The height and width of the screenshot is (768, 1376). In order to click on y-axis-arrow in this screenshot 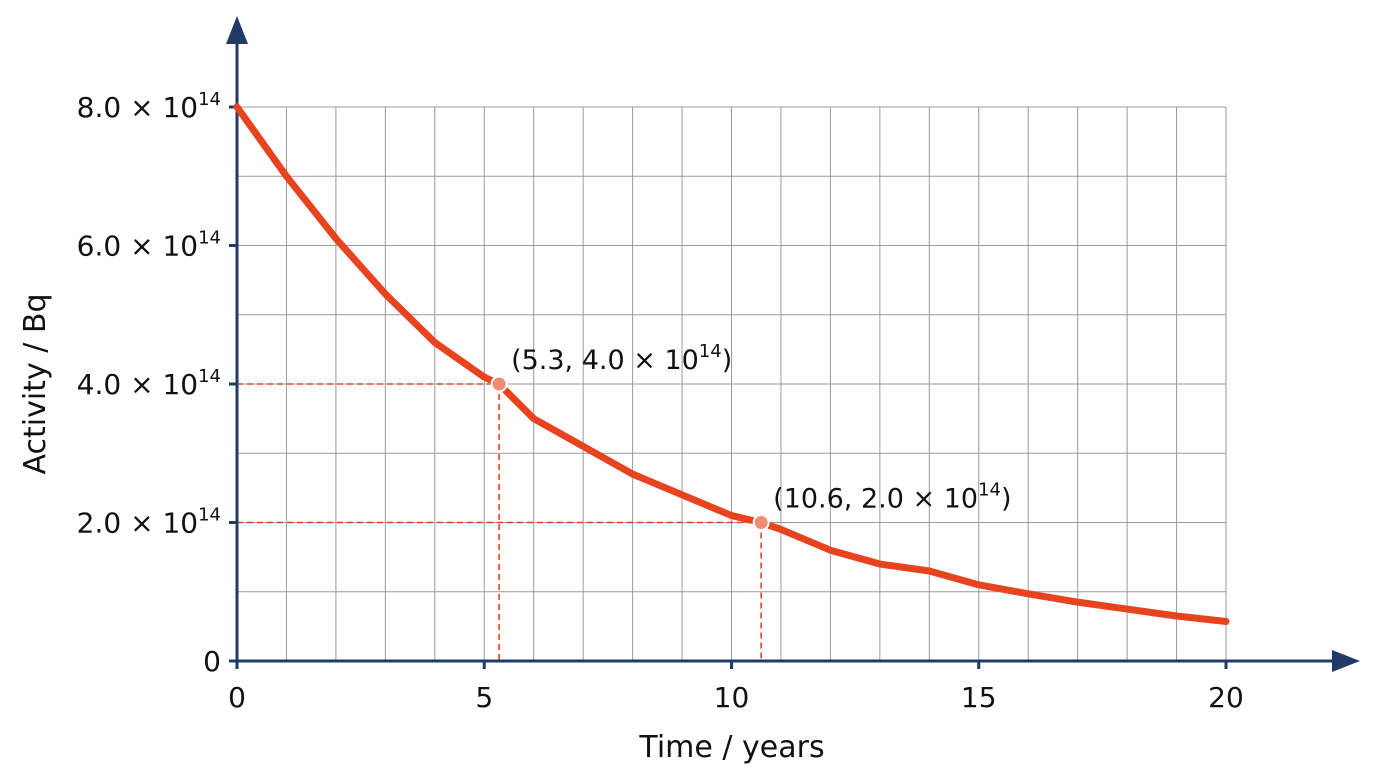, I will do `click(237, 30)`.